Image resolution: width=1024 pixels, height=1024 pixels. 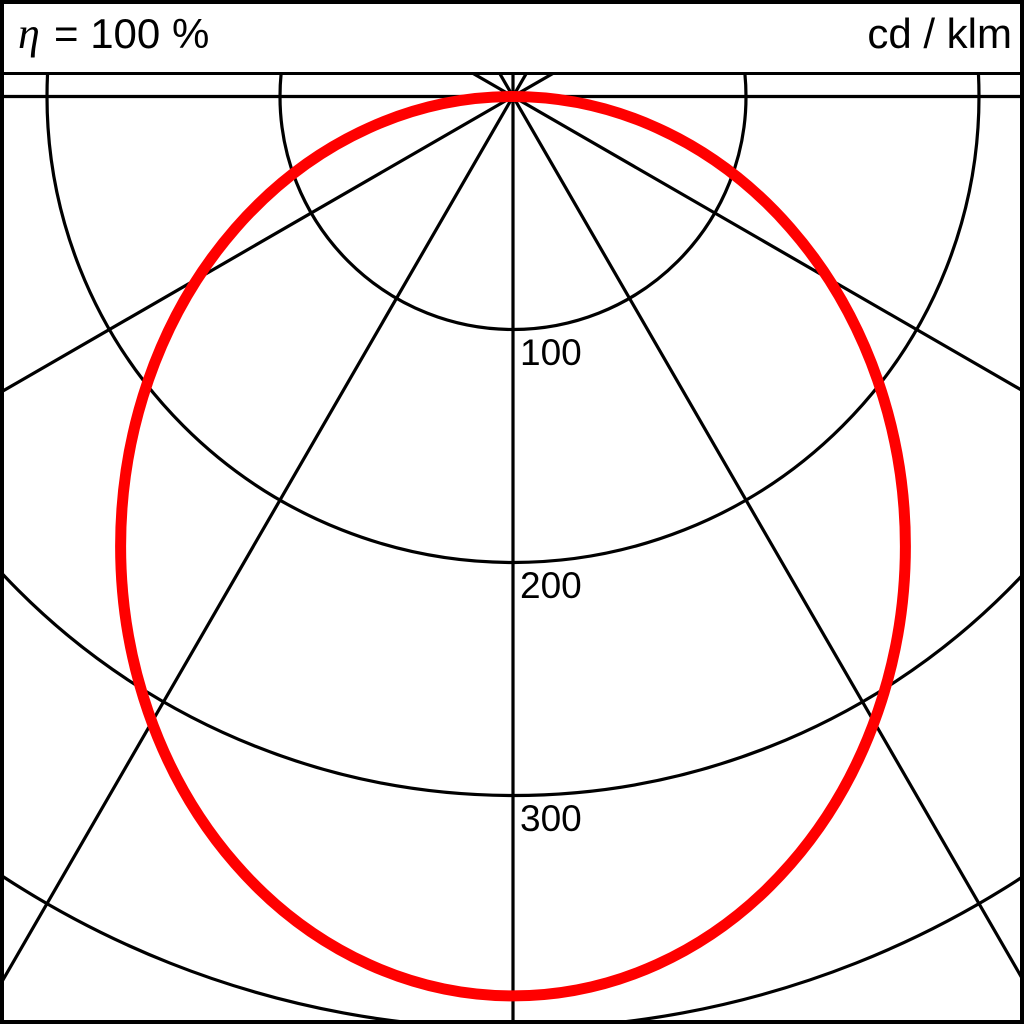 What do you see at coordinates (131, 33) in the screenshot?
I see `efficiency-value-label: = 100 %` at bounding box center [131, 33].